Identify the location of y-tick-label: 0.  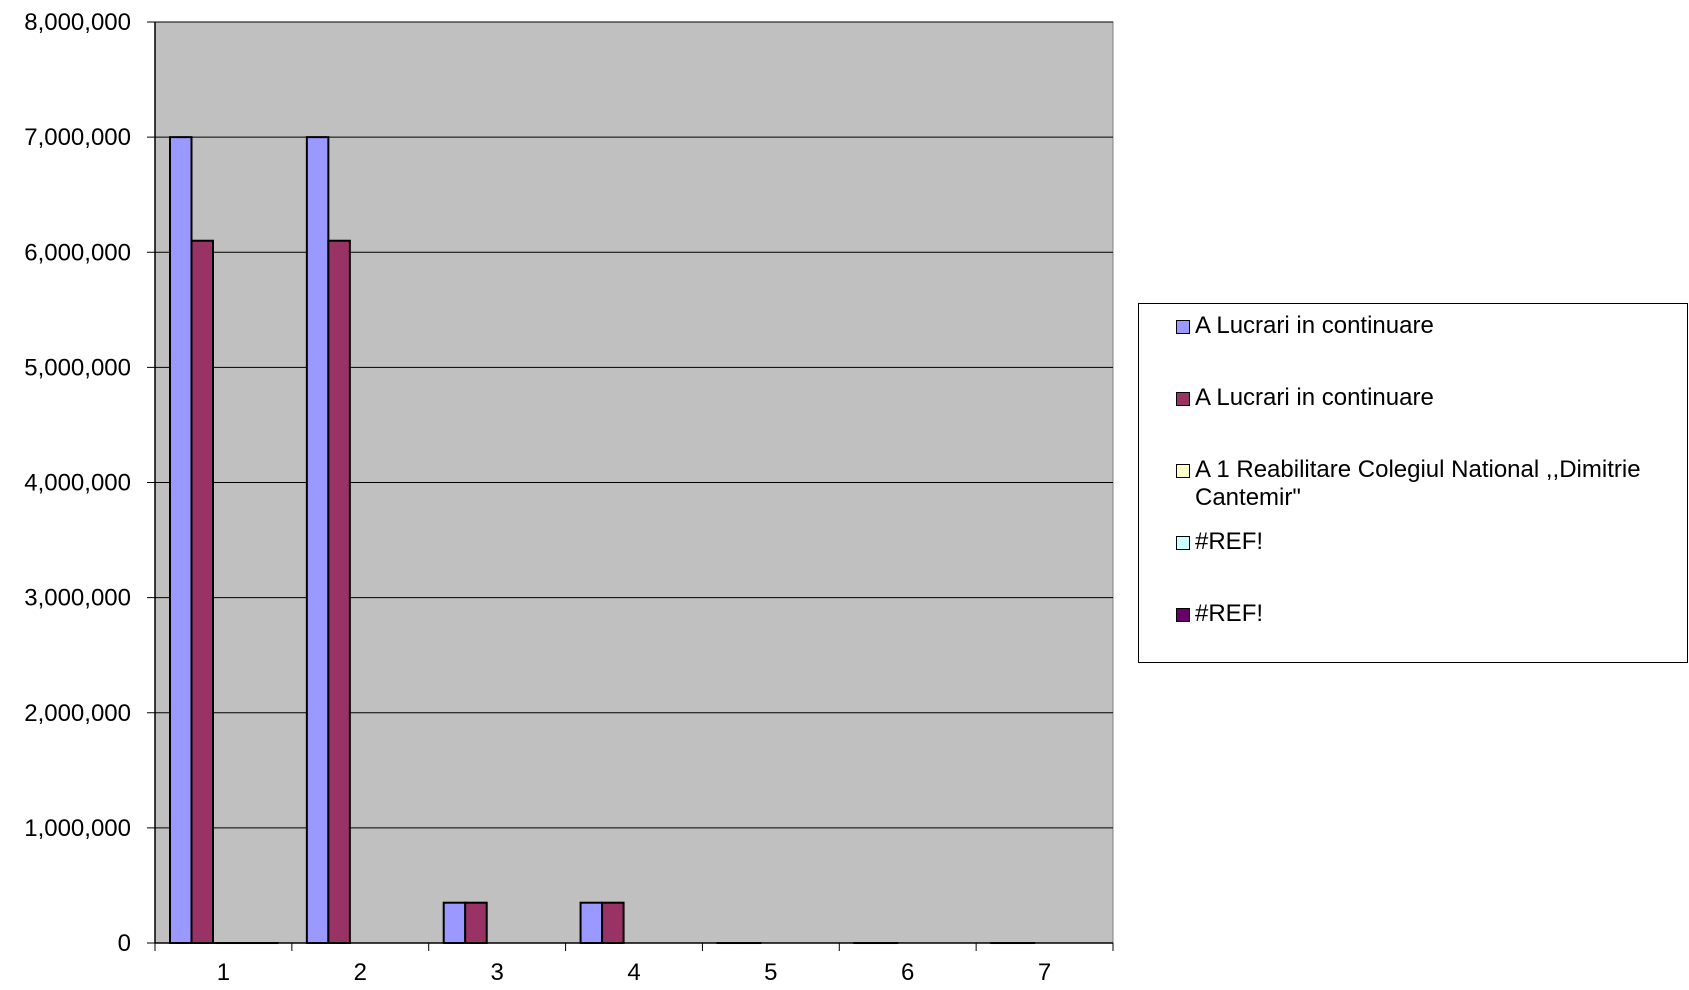
(124, 943).